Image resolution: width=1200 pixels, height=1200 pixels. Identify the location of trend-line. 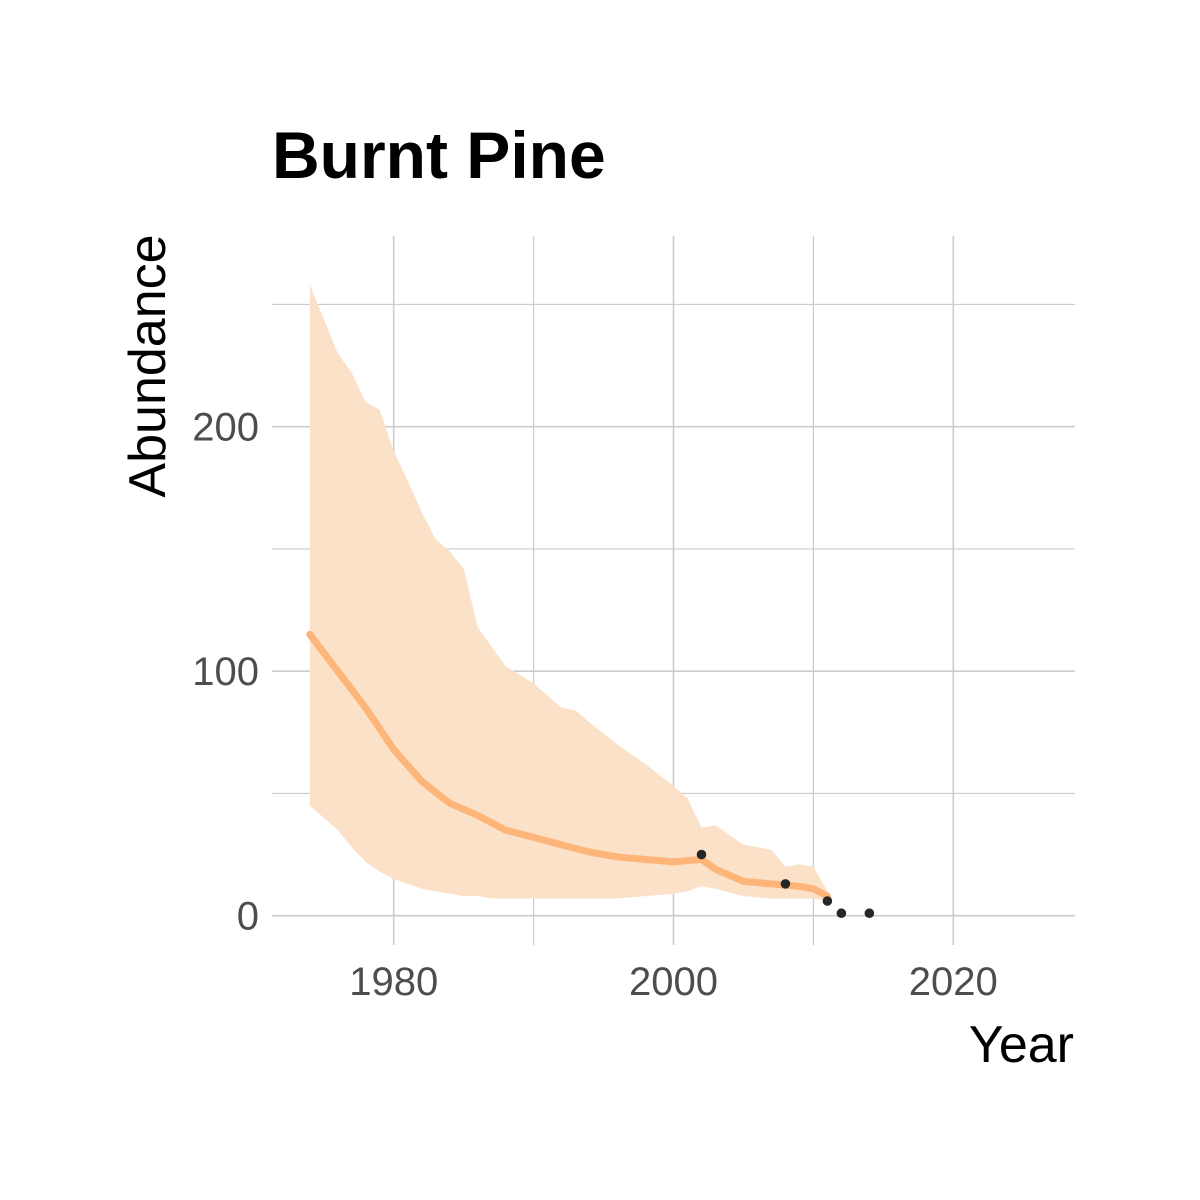
(568, 765).